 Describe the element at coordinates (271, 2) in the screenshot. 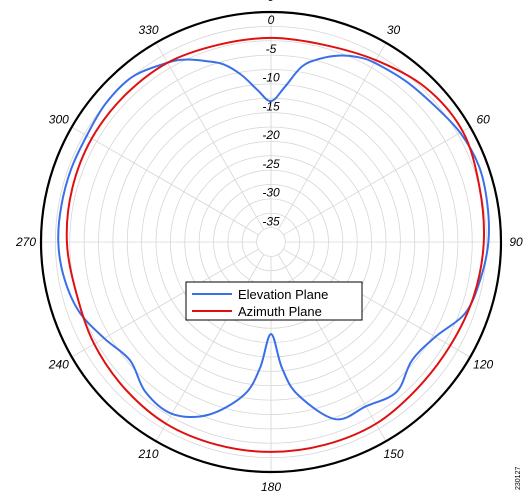

I see `angle-tick-label: 0` at that location.